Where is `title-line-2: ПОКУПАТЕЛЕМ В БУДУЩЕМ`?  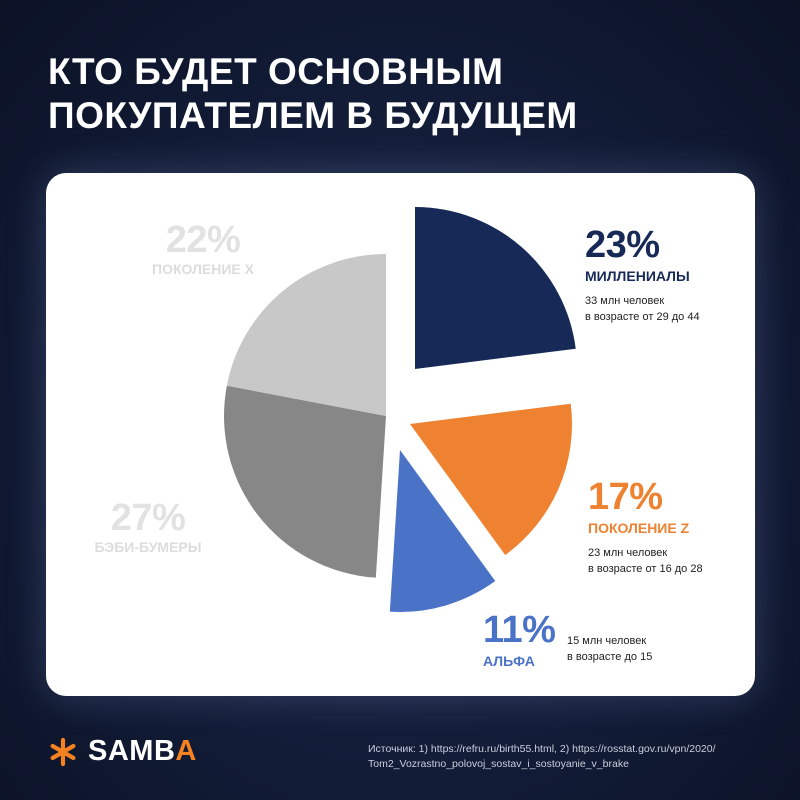
title-line-2: ПОКУПАТЕЛЕМ В БУДУЩЕМ is located at coordinates (313, 115).